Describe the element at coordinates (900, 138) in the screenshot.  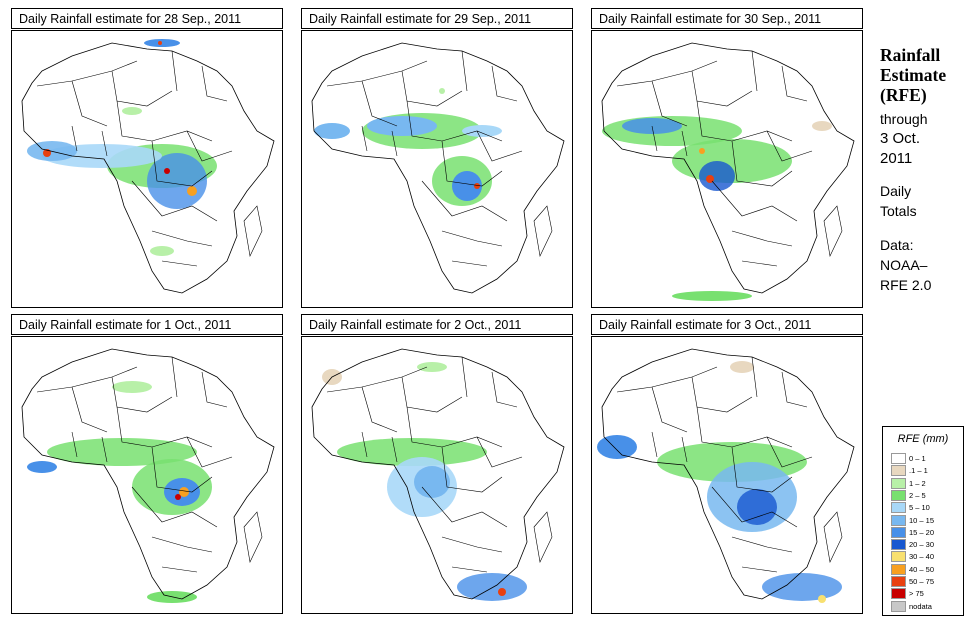
I see `through-date: 3 Oct.` at that location.